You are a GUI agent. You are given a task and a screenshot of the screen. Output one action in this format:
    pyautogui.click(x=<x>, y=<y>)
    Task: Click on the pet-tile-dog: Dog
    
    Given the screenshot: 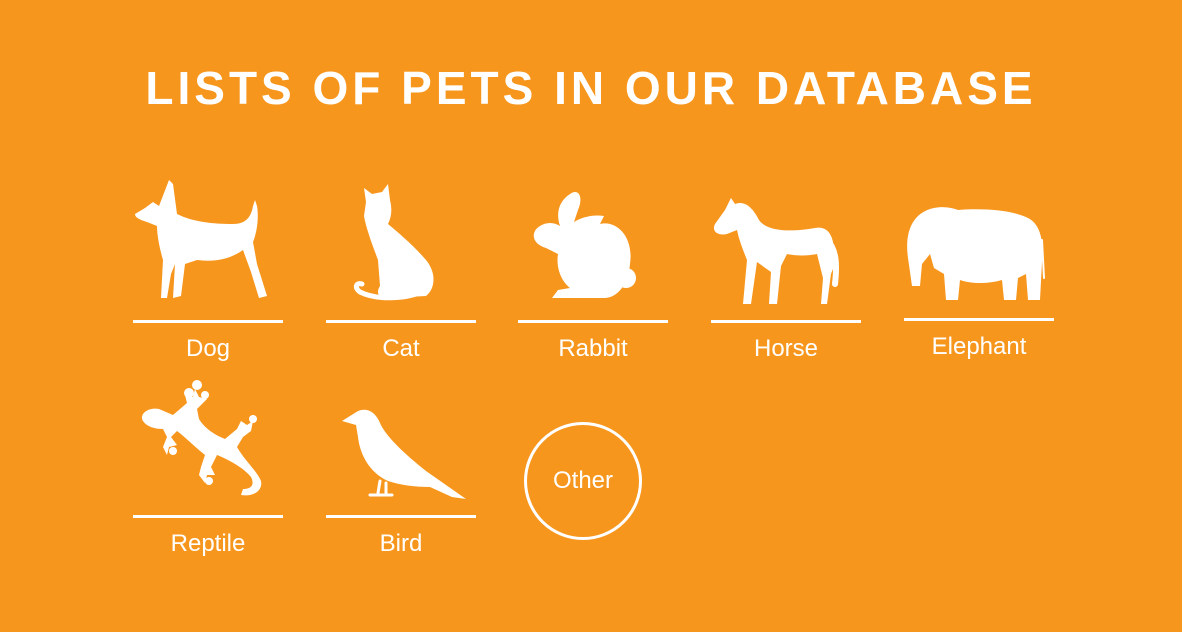 What is the action you would take?
    pyautogui.click(x=208, y=280)
    